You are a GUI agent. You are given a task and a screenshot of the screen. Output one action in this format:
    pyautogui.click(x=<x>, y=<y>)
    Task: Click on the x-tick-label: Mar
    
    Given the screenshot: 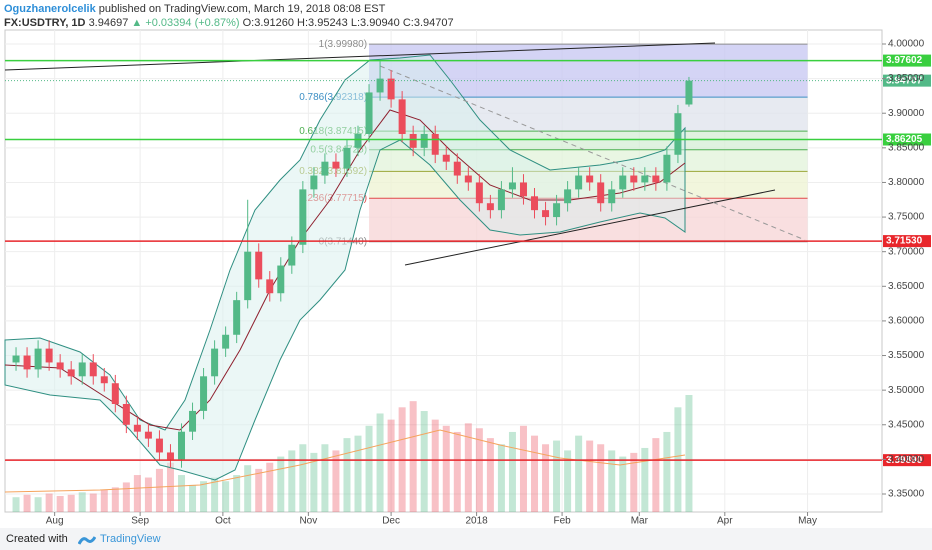 What is the action you would take?
    pyautogui.click(x=640, y=521)
    